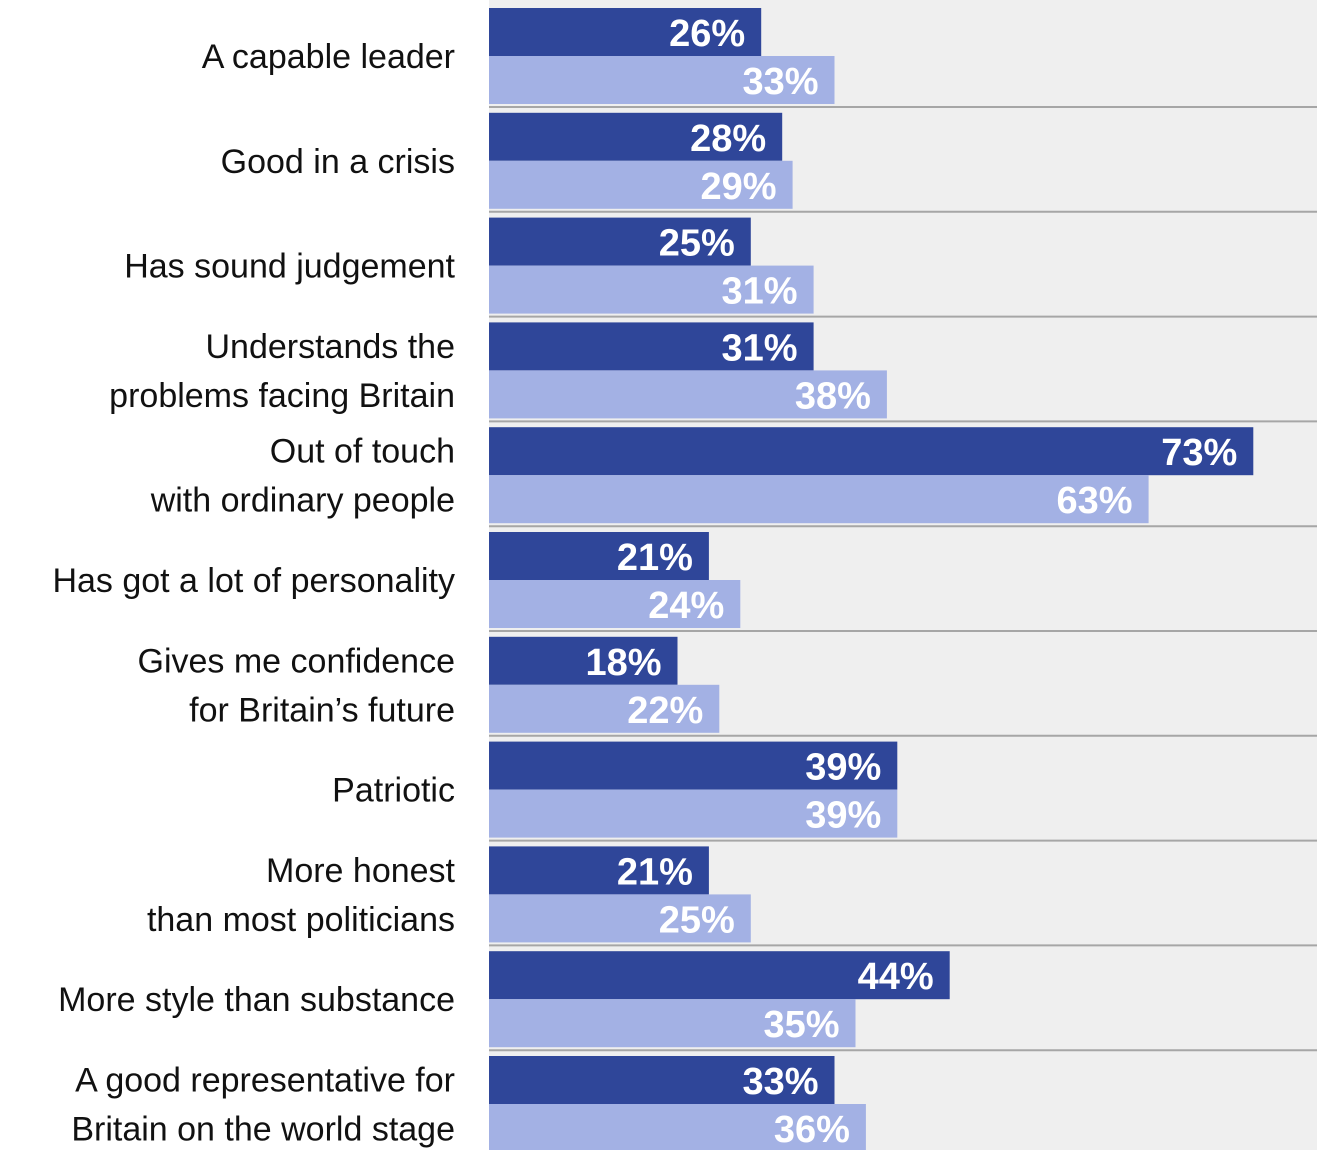 The height and width of the screenshot is (1150, 1317). What do you see at coordinates (302, 476) in the screenshot?
I see `category-label-row5: Out of touch with ordinary people` at bounding box center [302, 476].